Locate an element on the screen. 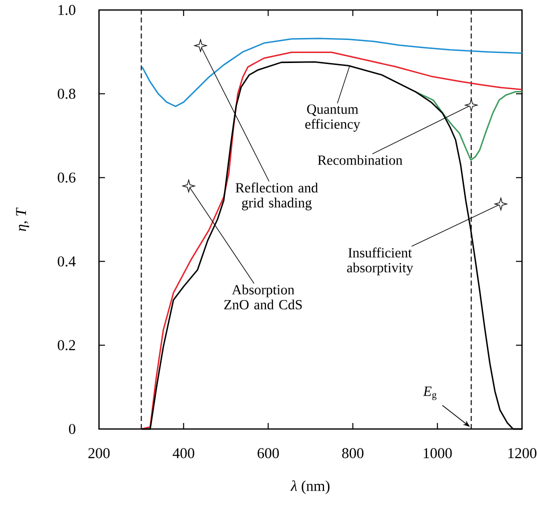  annotation: Insufficient absorptivity is located at coordinates (380, 262).